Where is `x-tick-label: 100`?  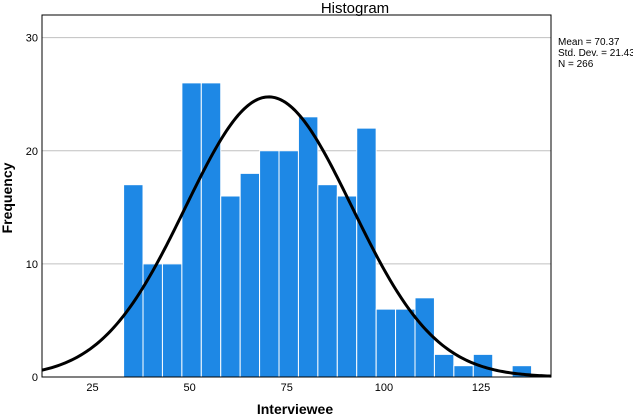
x-tick-label: 100 is located at coordinates (384, 388).